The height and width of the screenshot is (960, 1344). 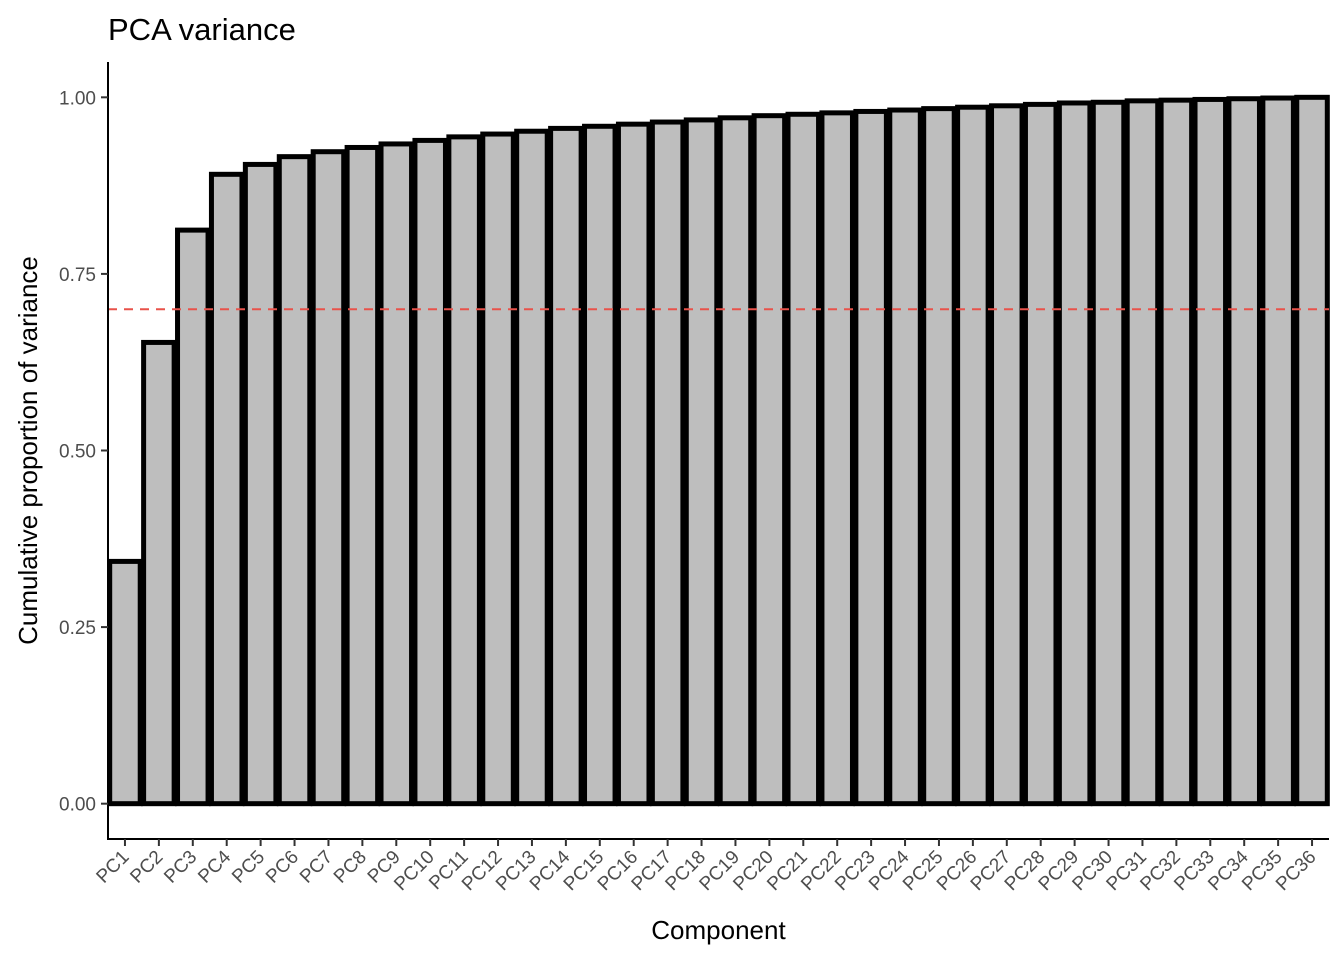 What do you see at coordinates (282, 867) in the screenshot?
I see `x-tick-label-pc6: PC6` at bounding box center [282, 867].